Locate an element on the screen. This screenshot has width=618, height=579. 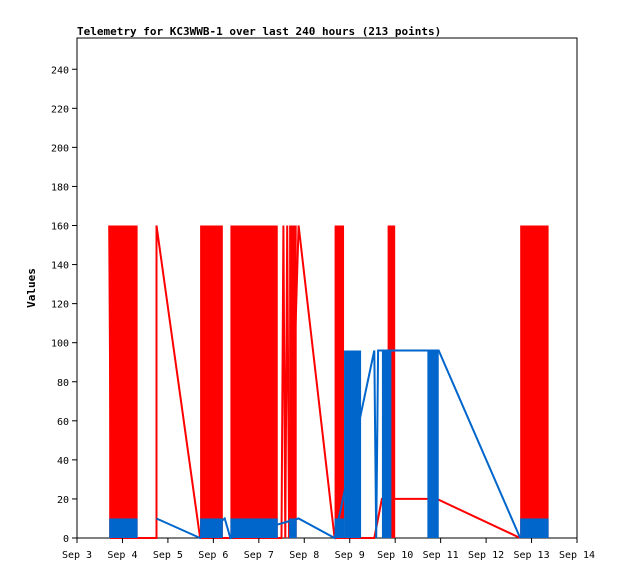
x-tick-label: Sep 10 is located at coordinates (395, 555).